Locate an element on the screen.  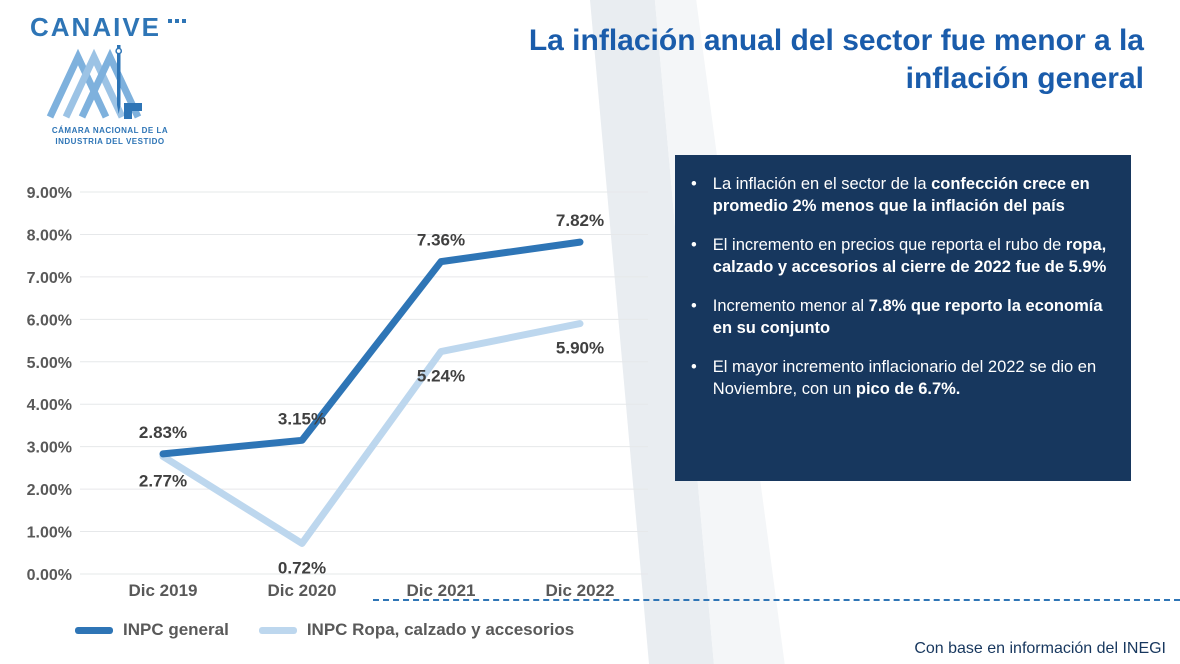
x-tick-label: Dic 2021 is located at coordinates (441, 590).